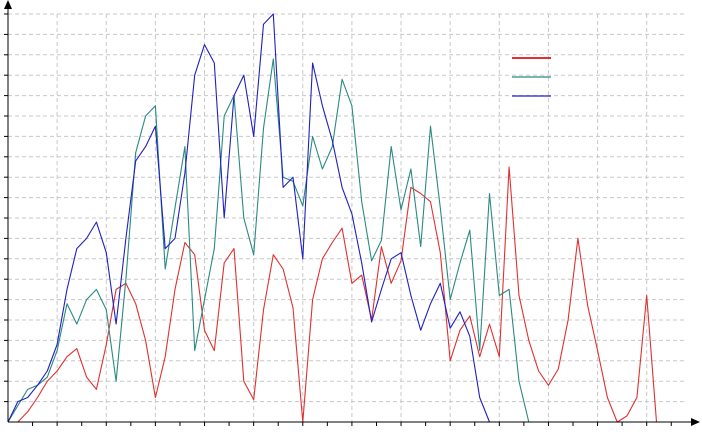 This screenshot has width=702, height=435. I want to click on legend, so click(531, 77).